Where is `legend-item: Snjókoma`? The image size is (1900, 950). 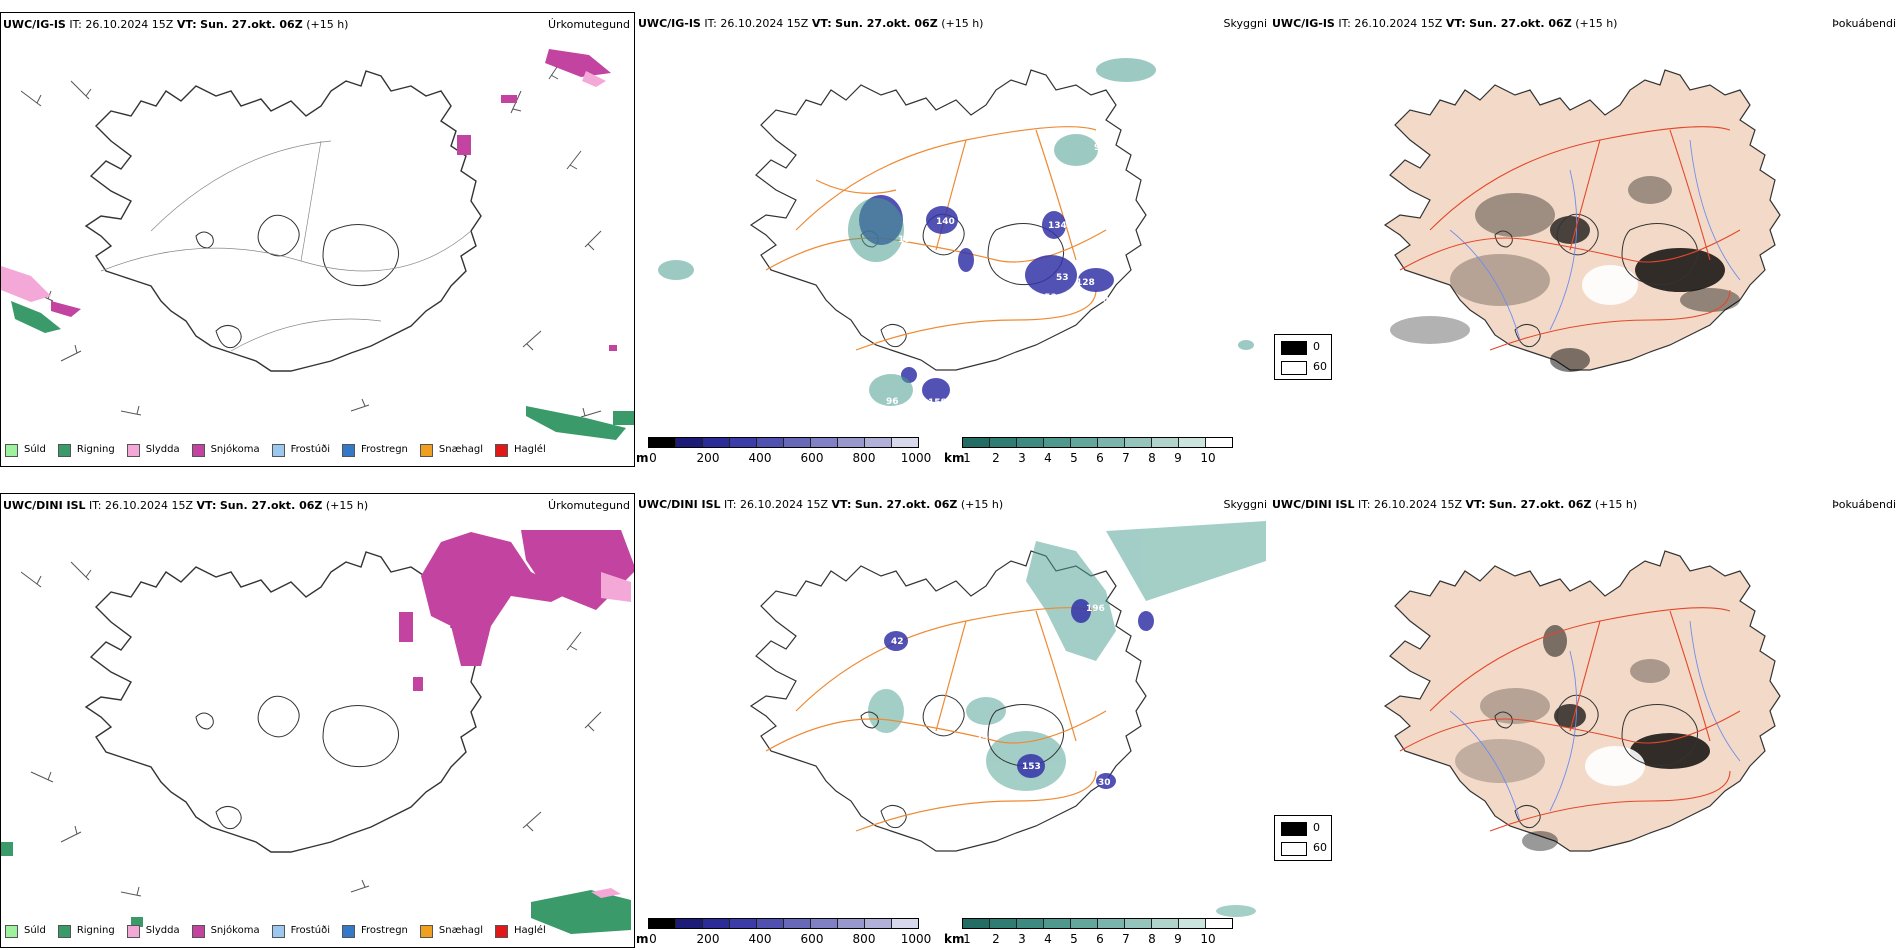
legend-item: Snjókoma is located at coordinates (225, 931).